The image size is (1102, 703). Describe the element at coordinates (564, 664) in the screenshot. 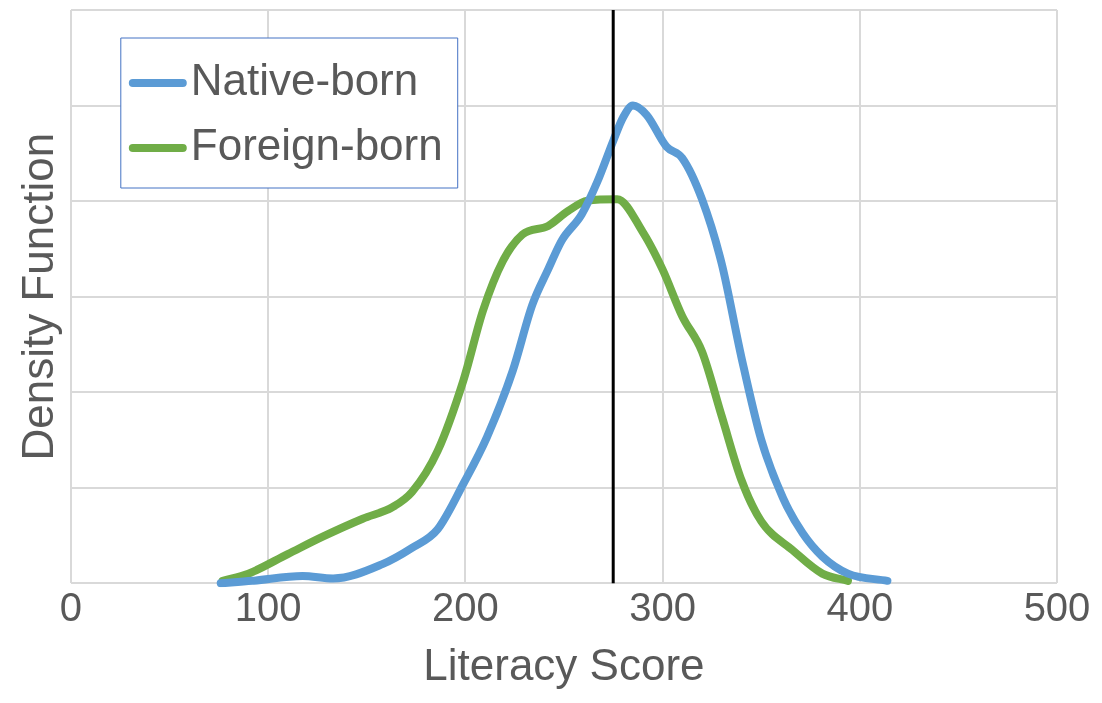

I see `x-axis-title: Literacy Score` at that location.